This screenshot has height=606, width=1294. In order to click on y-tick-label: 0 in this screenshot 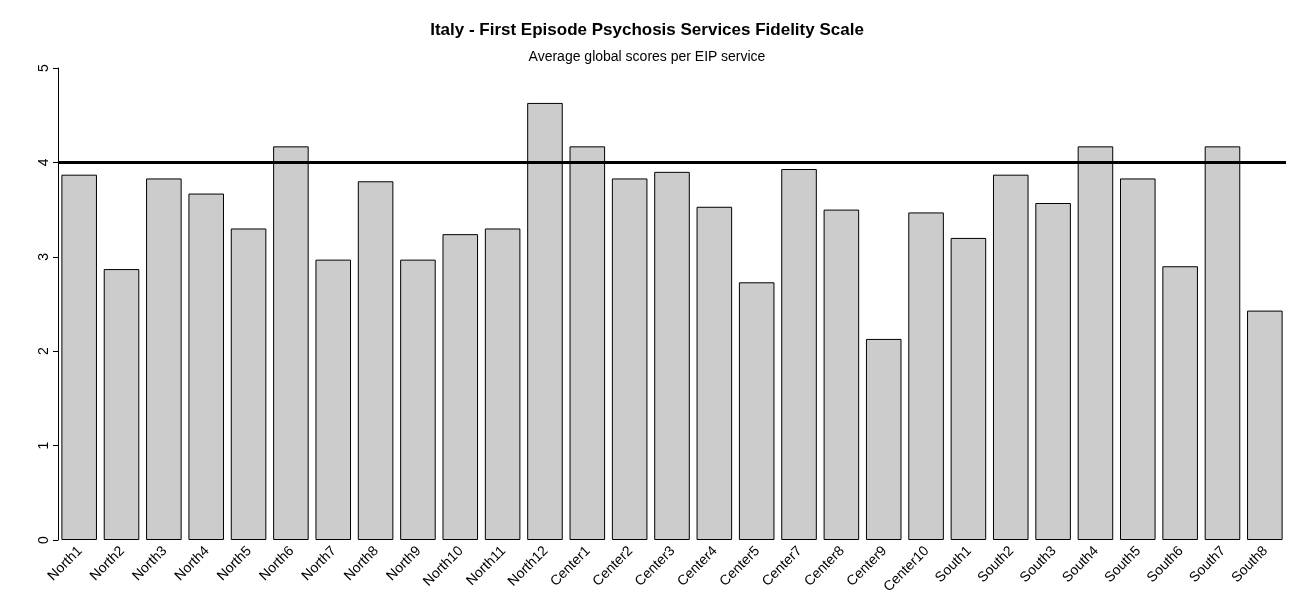, I will do `click(43, 539)`.